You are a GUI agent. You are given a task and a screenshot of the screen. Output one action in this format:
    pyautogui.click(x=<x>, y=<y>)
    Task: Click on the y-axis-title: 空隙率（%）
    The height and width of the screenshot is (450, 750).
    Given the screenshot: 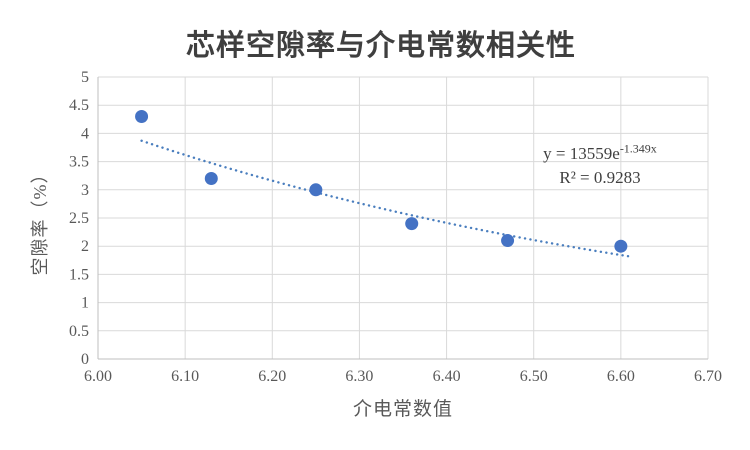 What is the action you would take?
    pyautogui.click(x=40, y=220)
    